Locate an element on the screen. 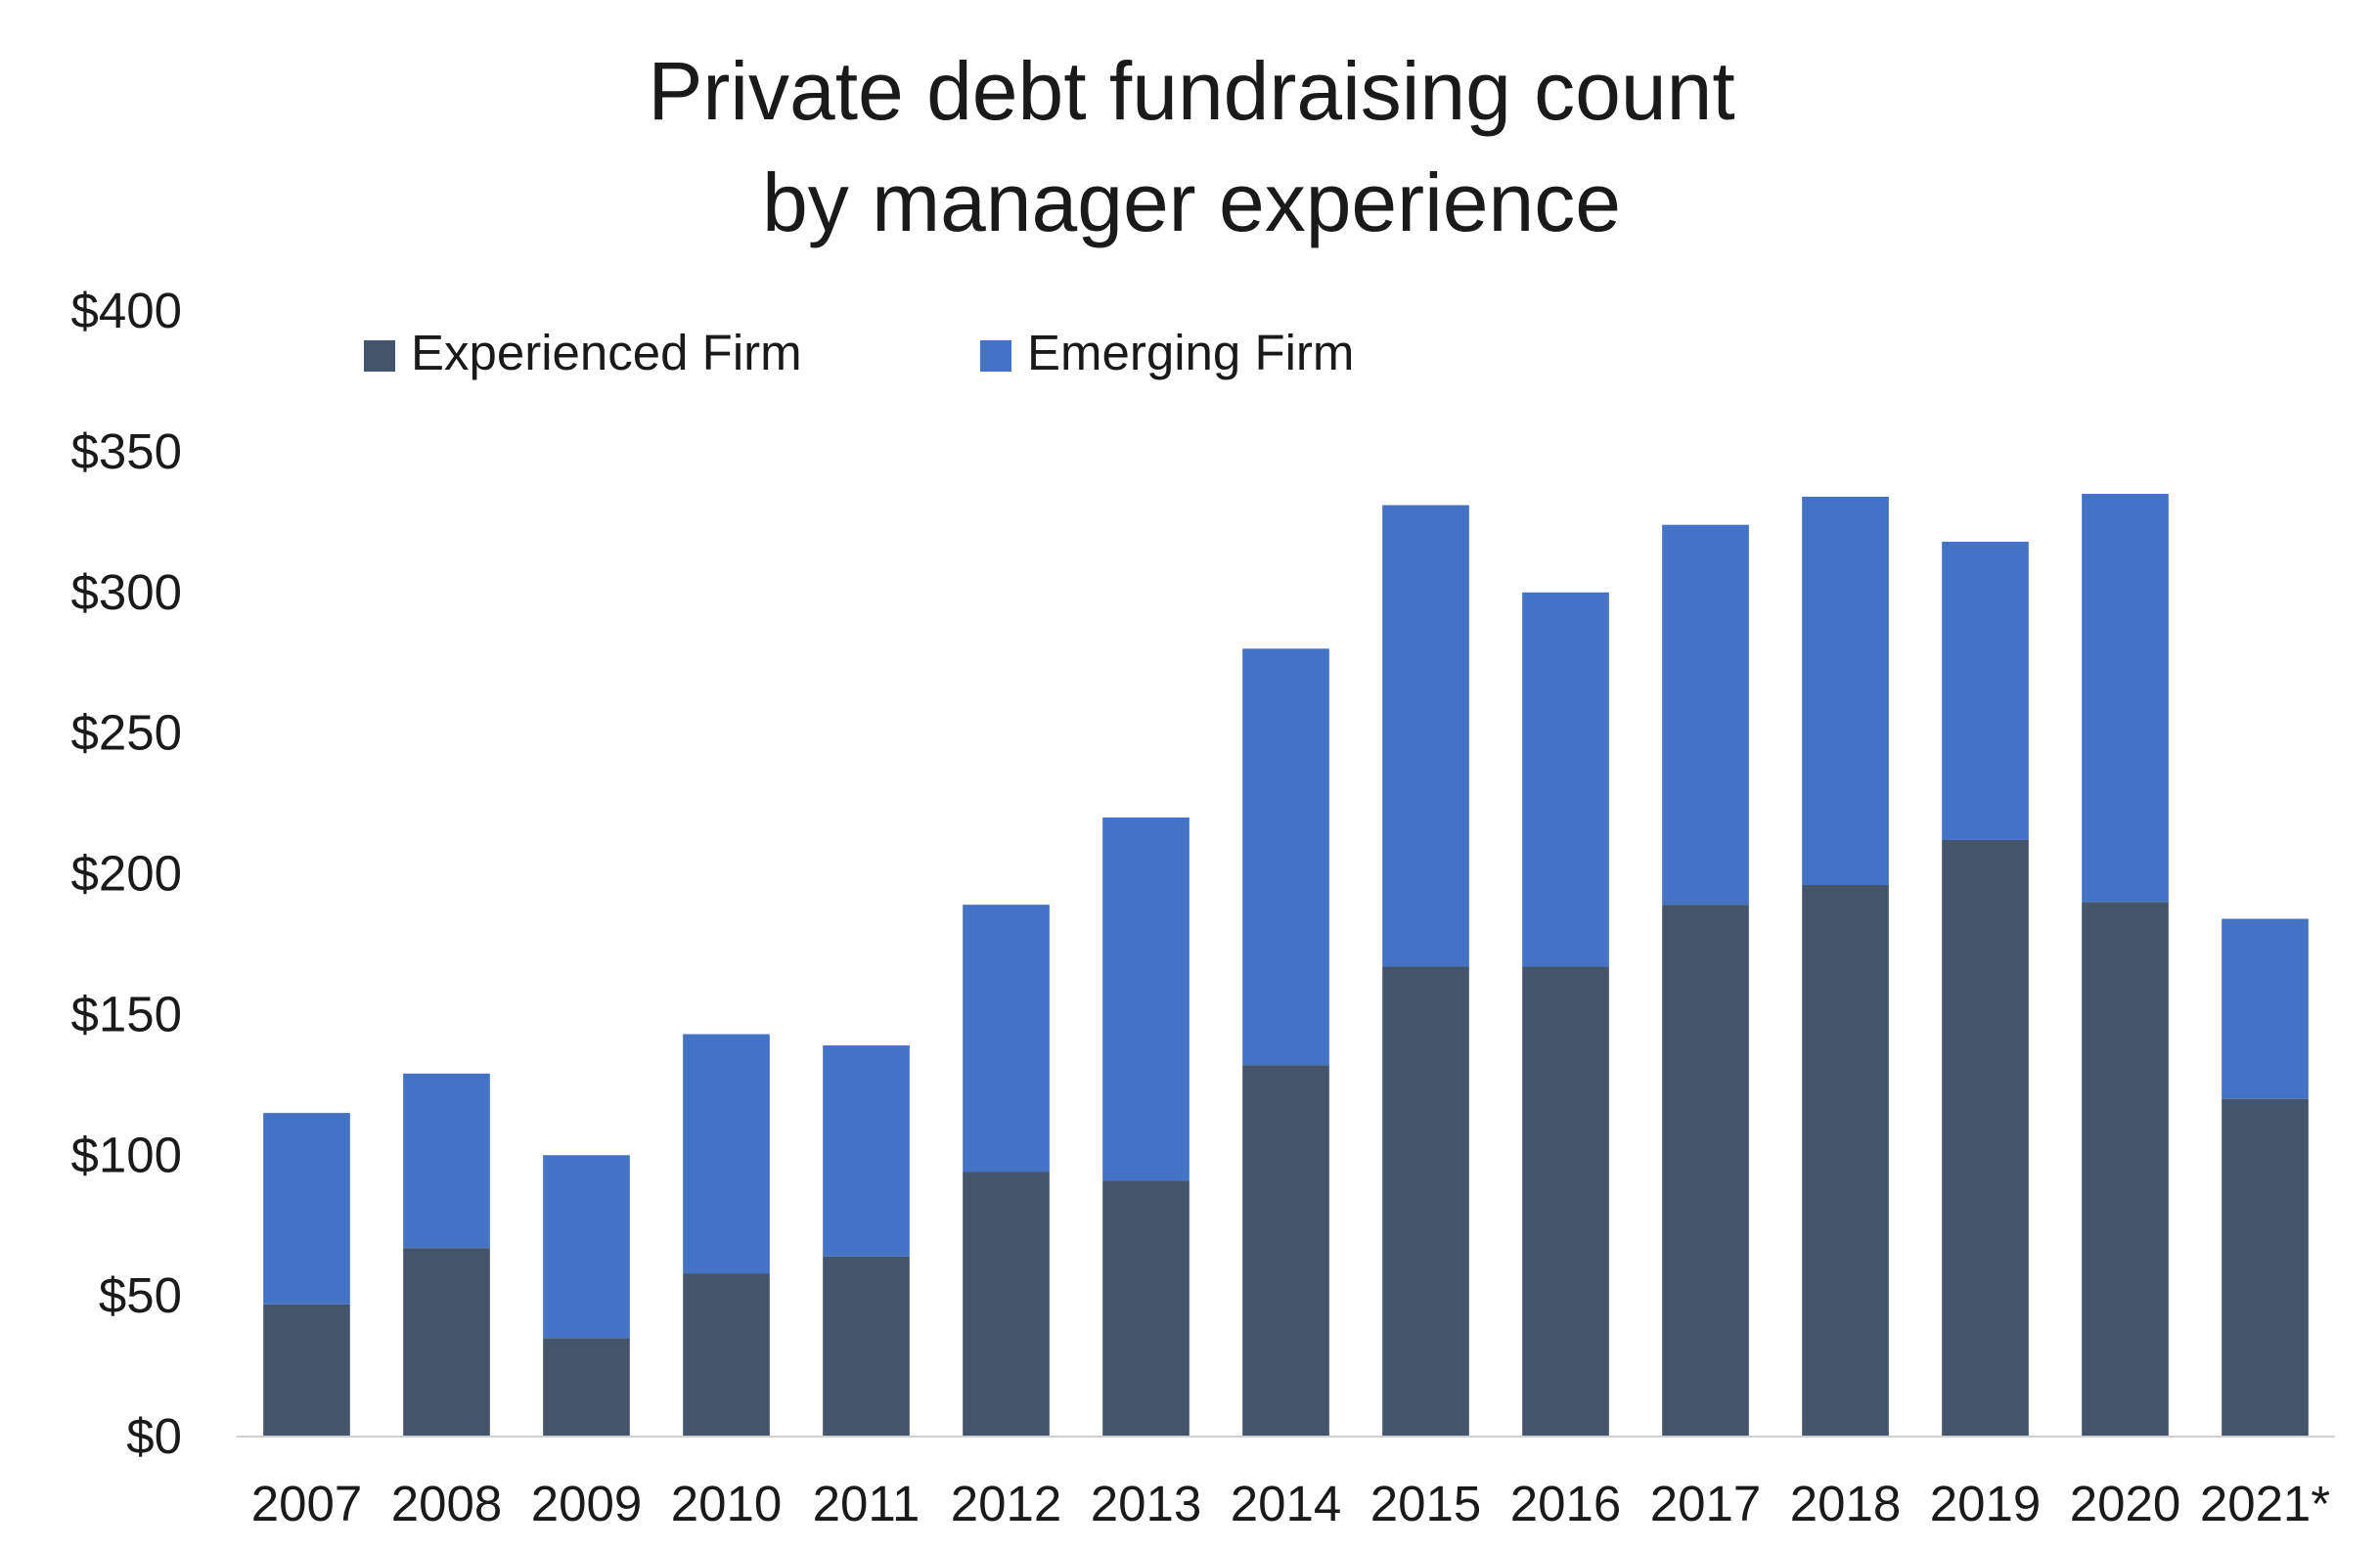 The width and height of the screenshot is (2380, 1550). y-tick-label: $100 is located at coordinates (126, 1154).